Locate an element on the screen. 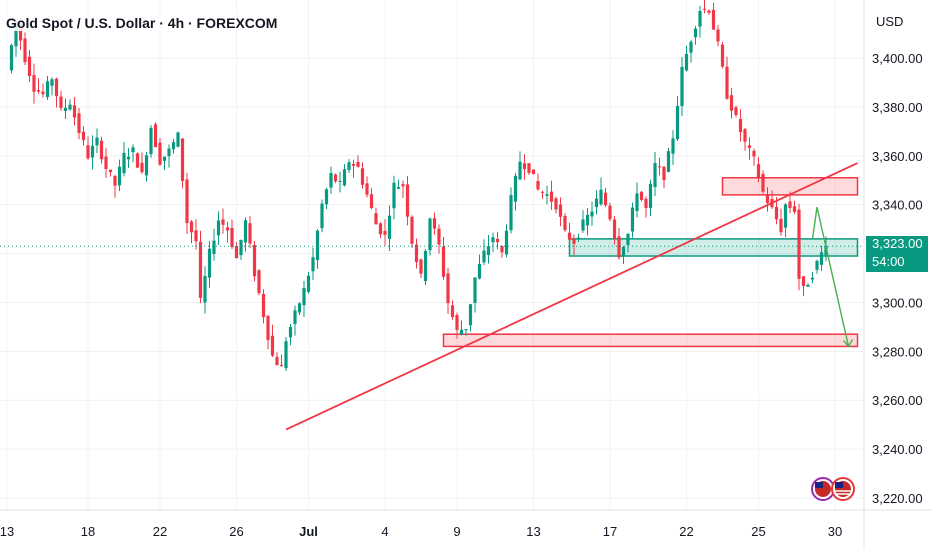 The image size is (932, 550). projection-arrow is located at coordinates (830, 276).